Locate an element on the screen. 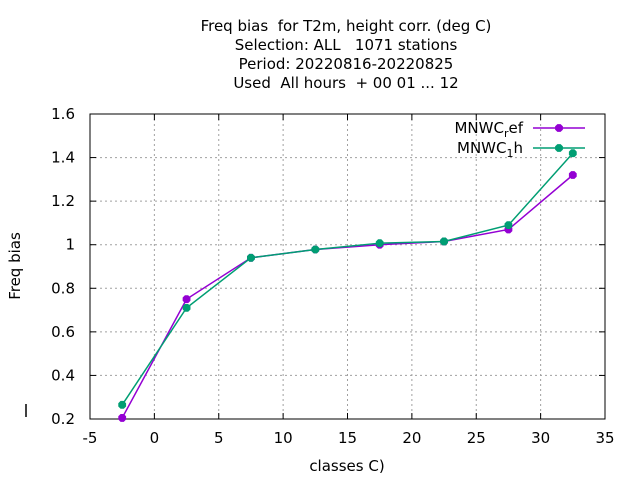 This screenshot has height=480, width=640. x-tick-label: 25 is located at coordinates (476, 438).